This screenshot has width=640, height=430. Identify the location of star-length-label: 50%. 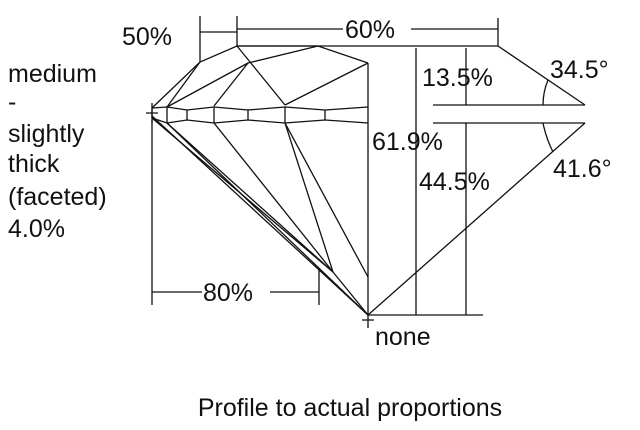
(147, 37).